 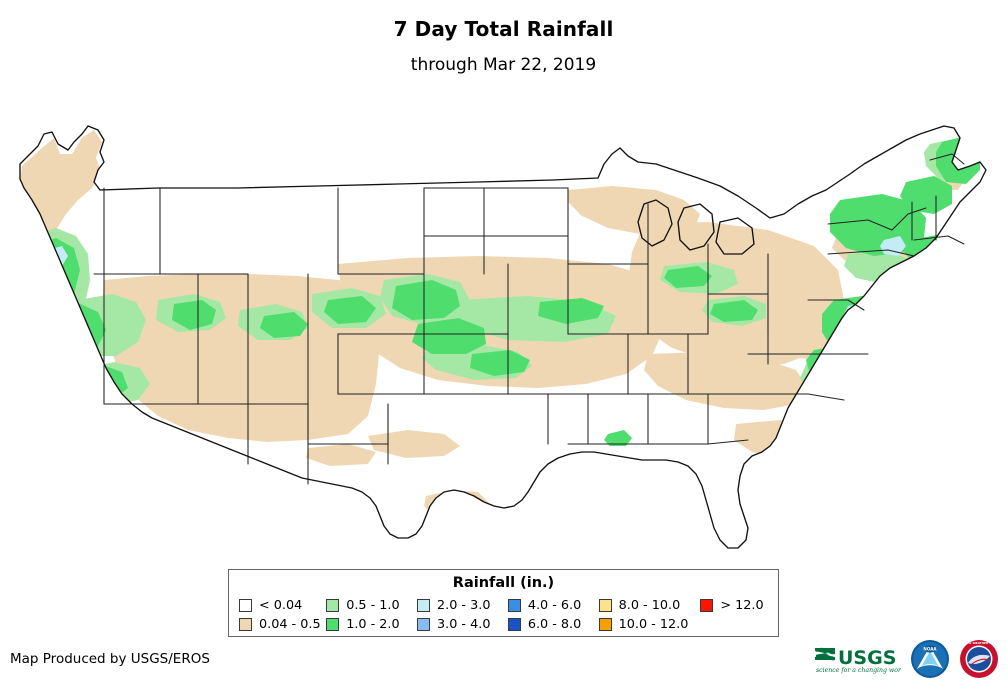 I want to click on legend-item-label: 1.0 - 2.0, so click(x=373, y=624).